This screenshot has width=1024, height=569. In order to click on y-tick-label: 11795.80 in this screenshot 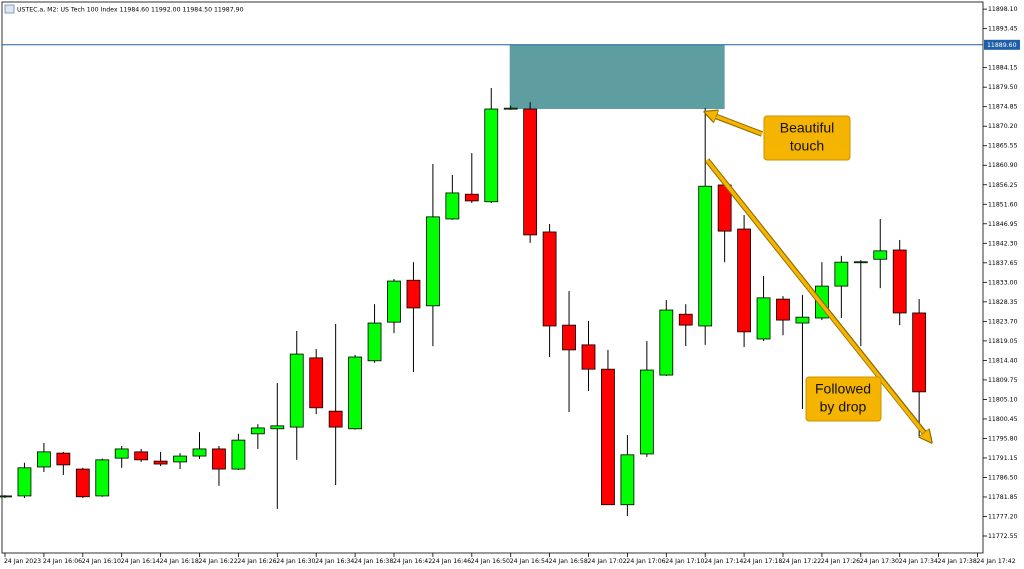, I will do `click(1003, 438)`.